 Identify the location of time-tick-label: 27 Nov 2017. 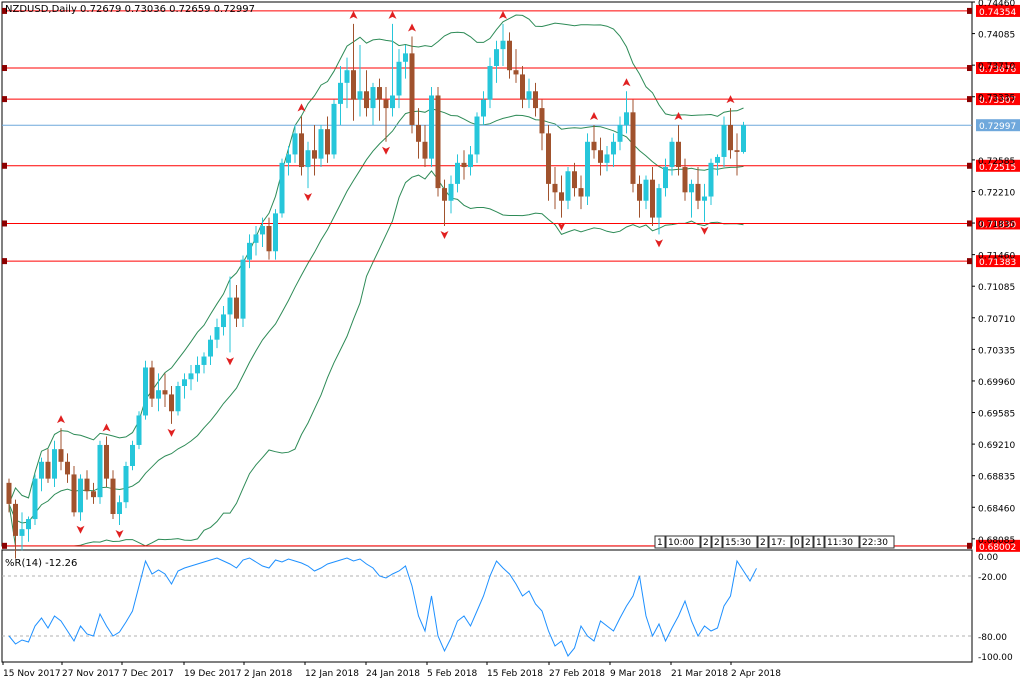
(91, 674).